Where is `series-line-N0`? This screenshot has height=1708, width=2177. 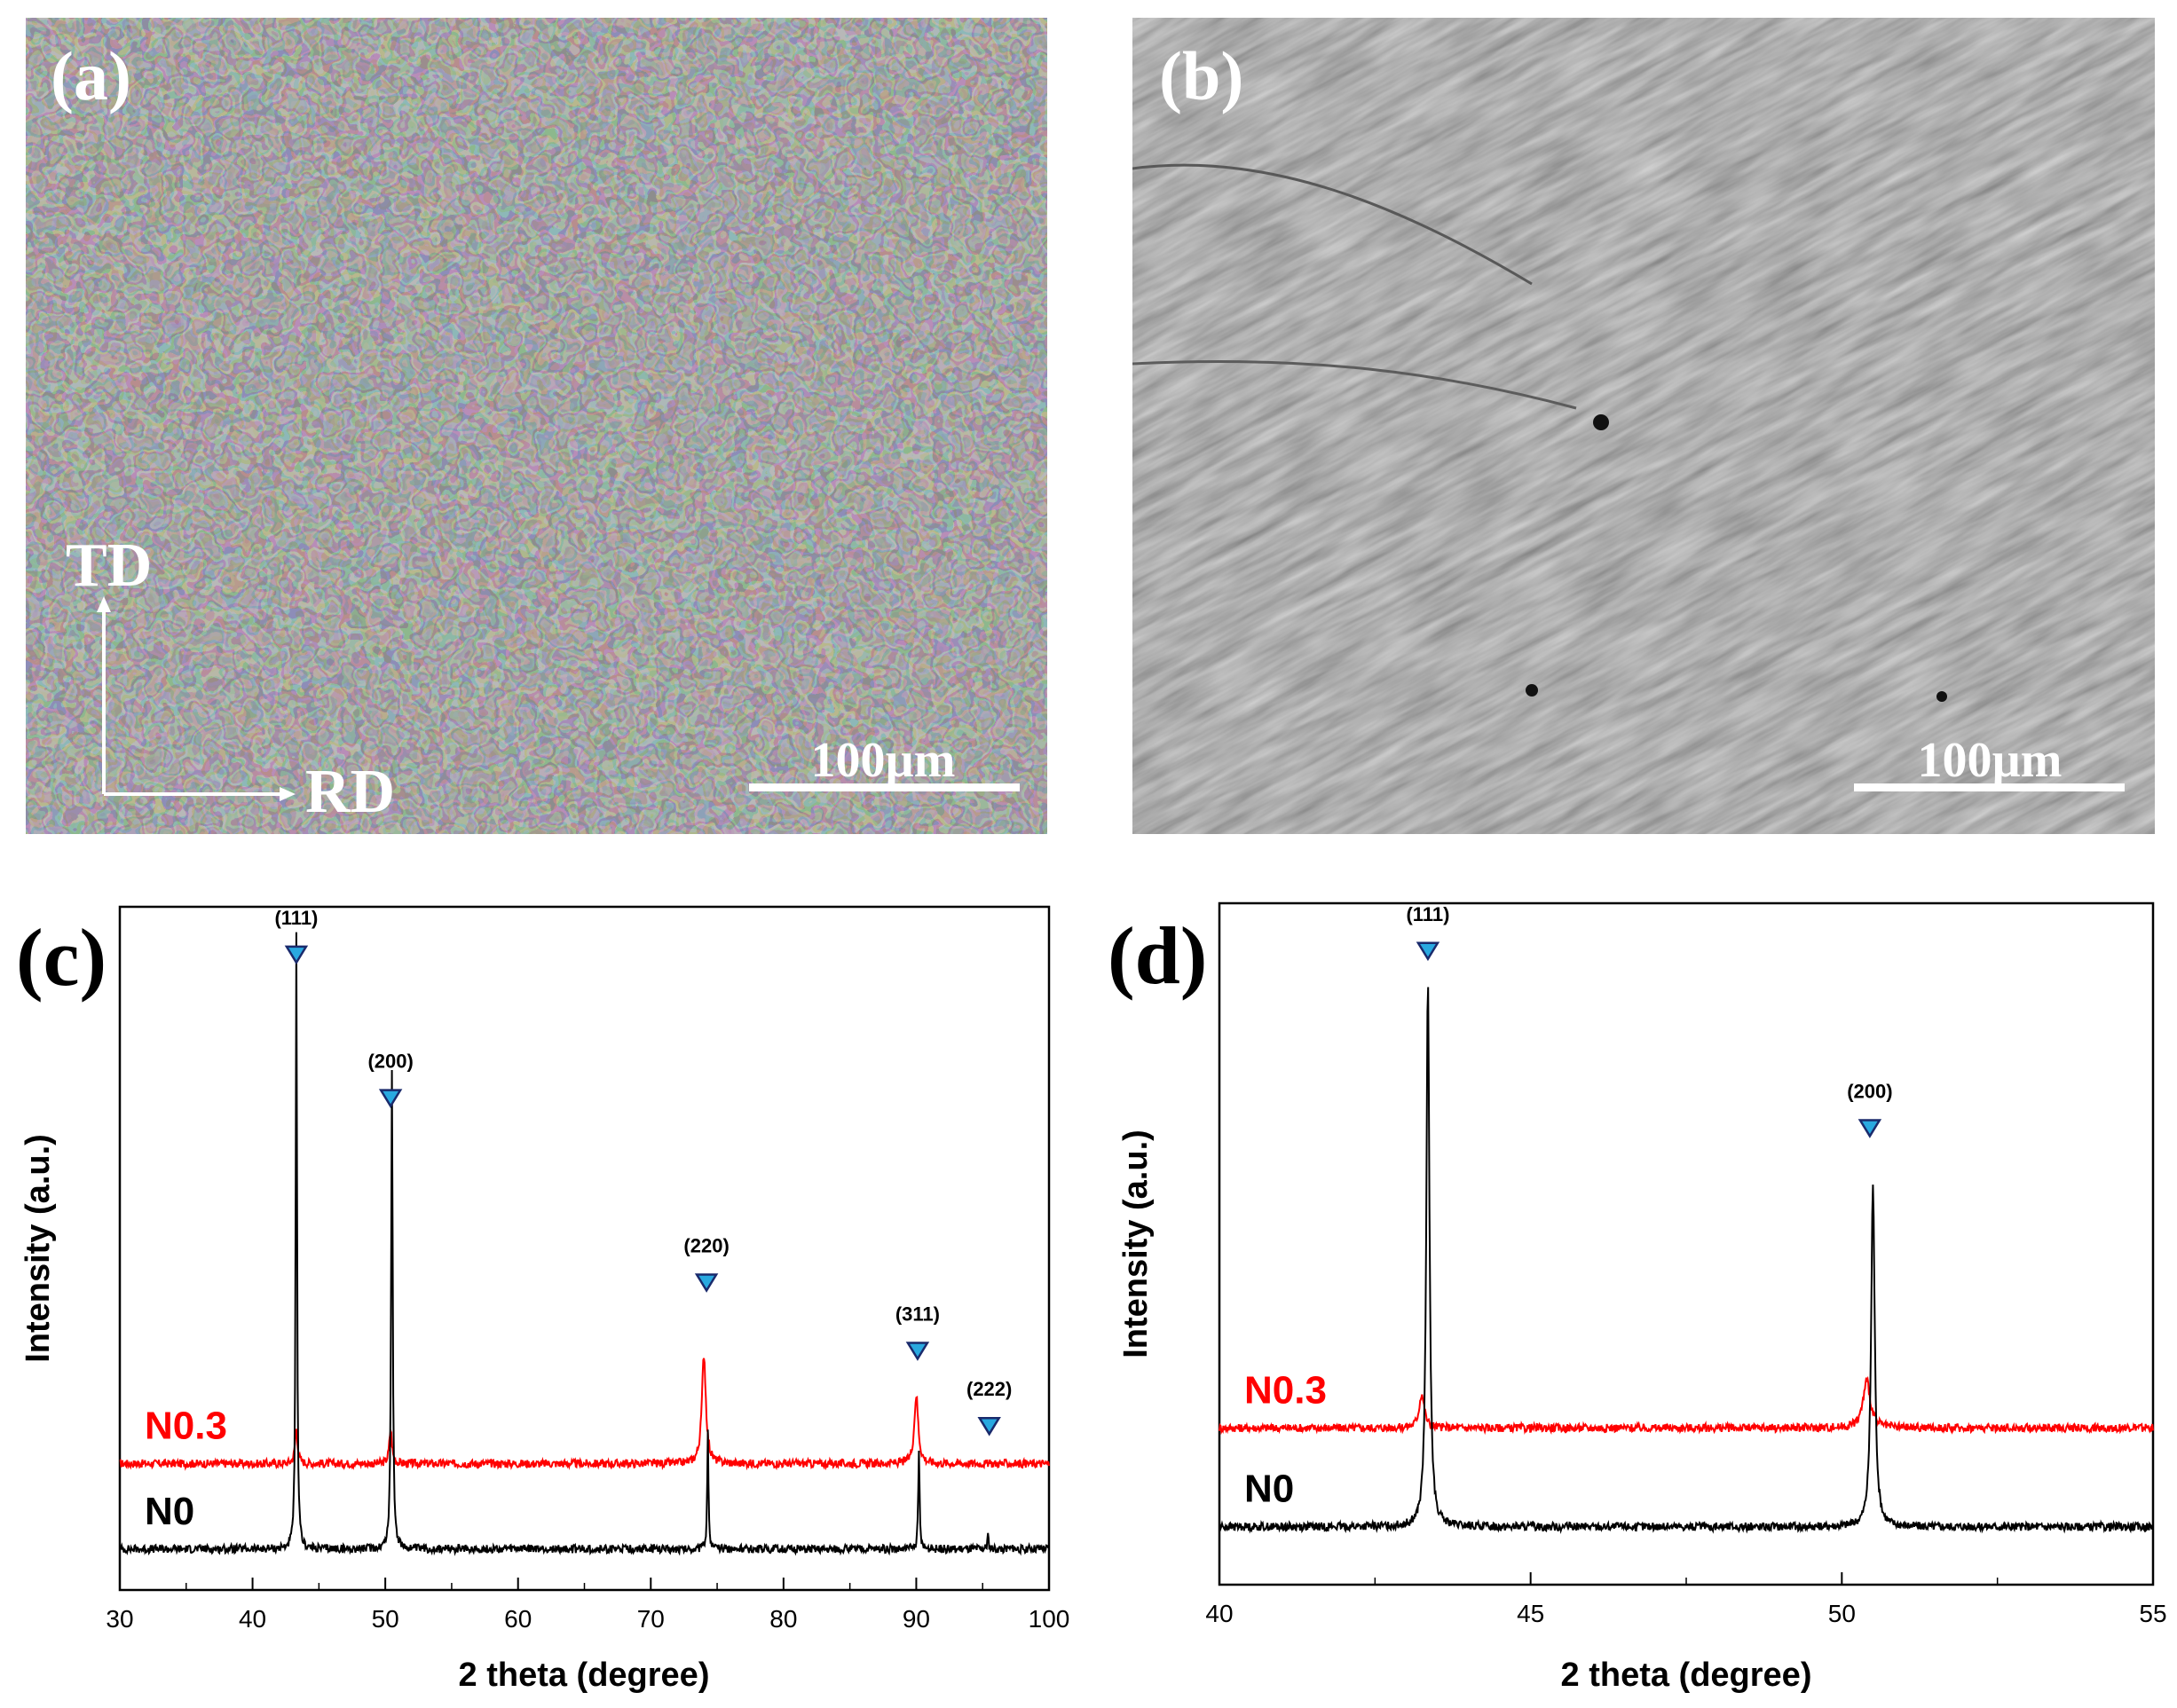 series-line-N0 is located at coordinates (1687, 1260).